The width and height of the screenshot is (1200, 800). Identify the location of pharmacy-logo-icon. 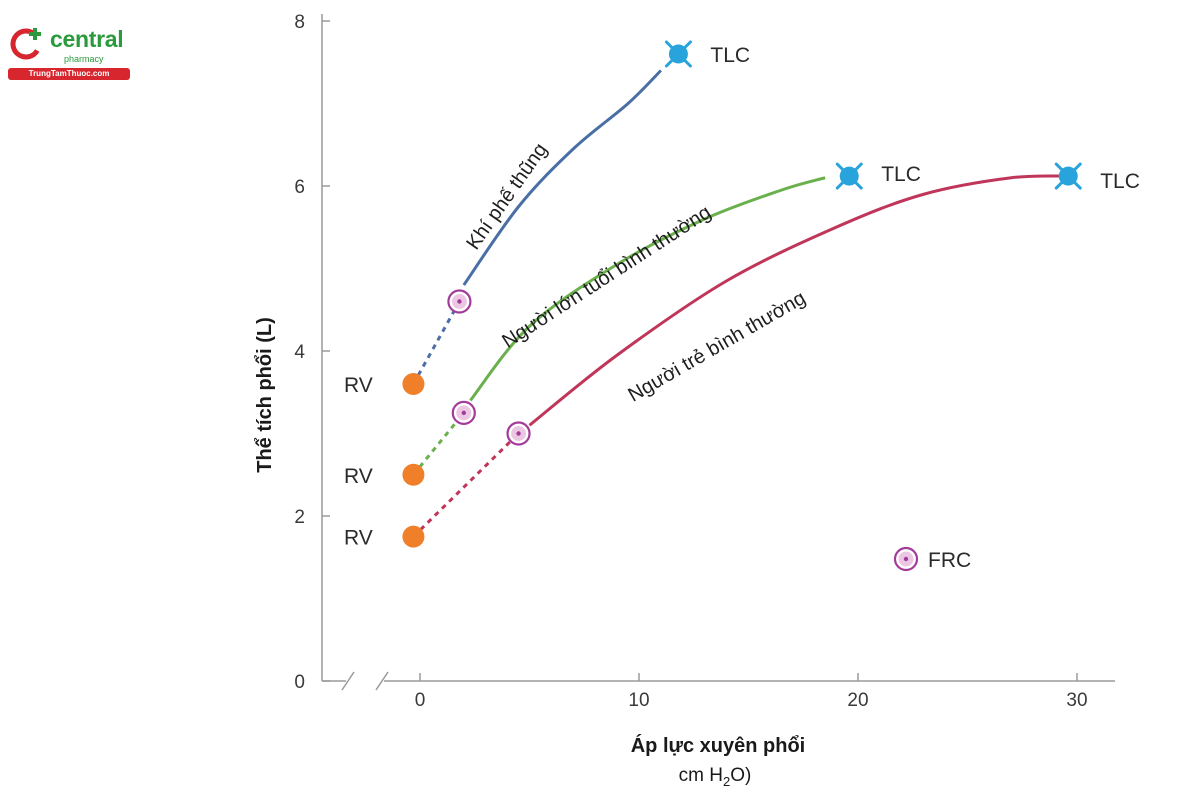
(26, 44).